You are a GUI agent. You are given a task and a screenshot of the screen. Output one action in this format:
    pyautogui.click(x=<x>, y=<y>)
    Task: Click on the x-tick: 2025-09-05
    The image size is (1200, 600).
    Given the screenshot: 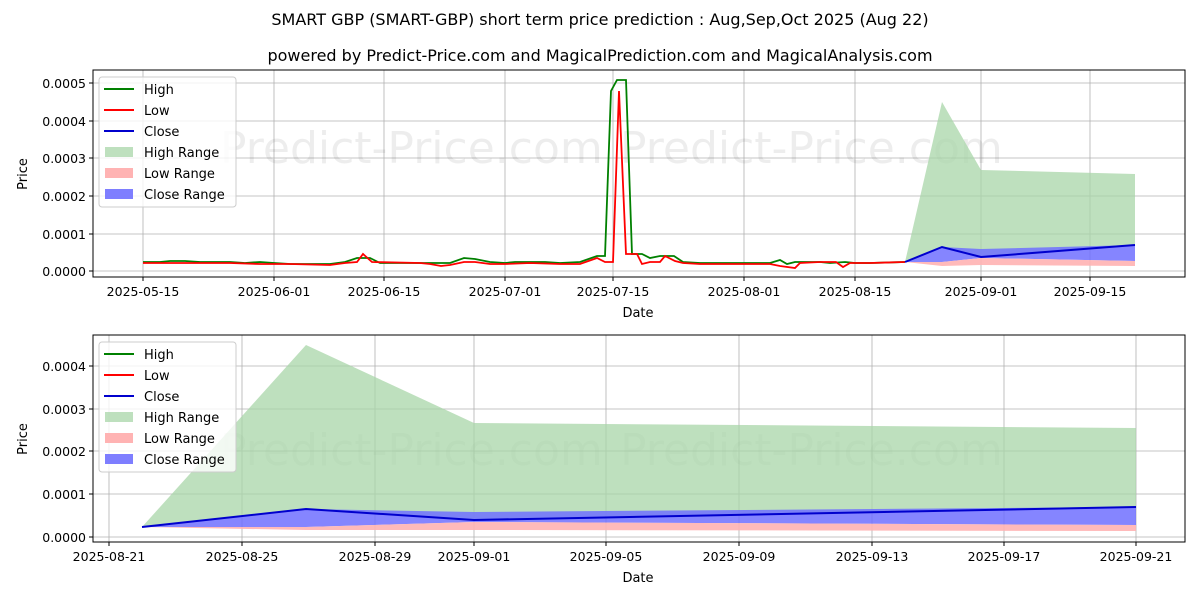 What is the action you would take?
    pyautogui.click(x=606, y=556)
    